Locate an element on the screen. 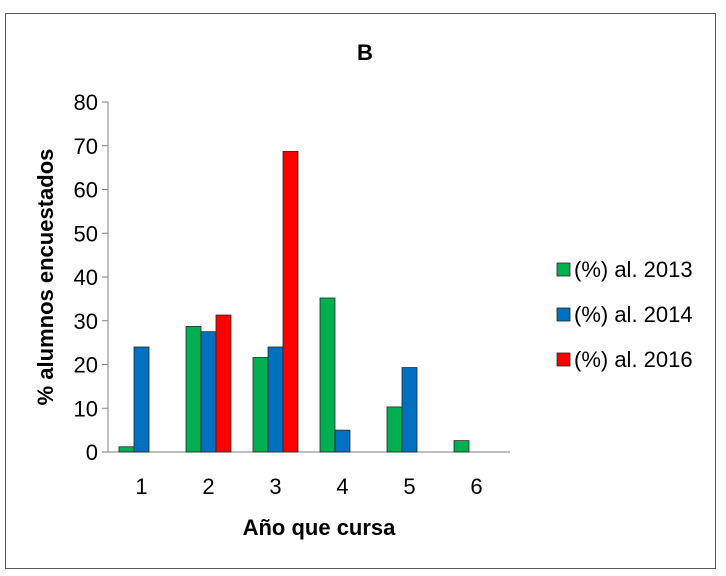  y-tick-label: 20 is located at coordinates (86, 365).